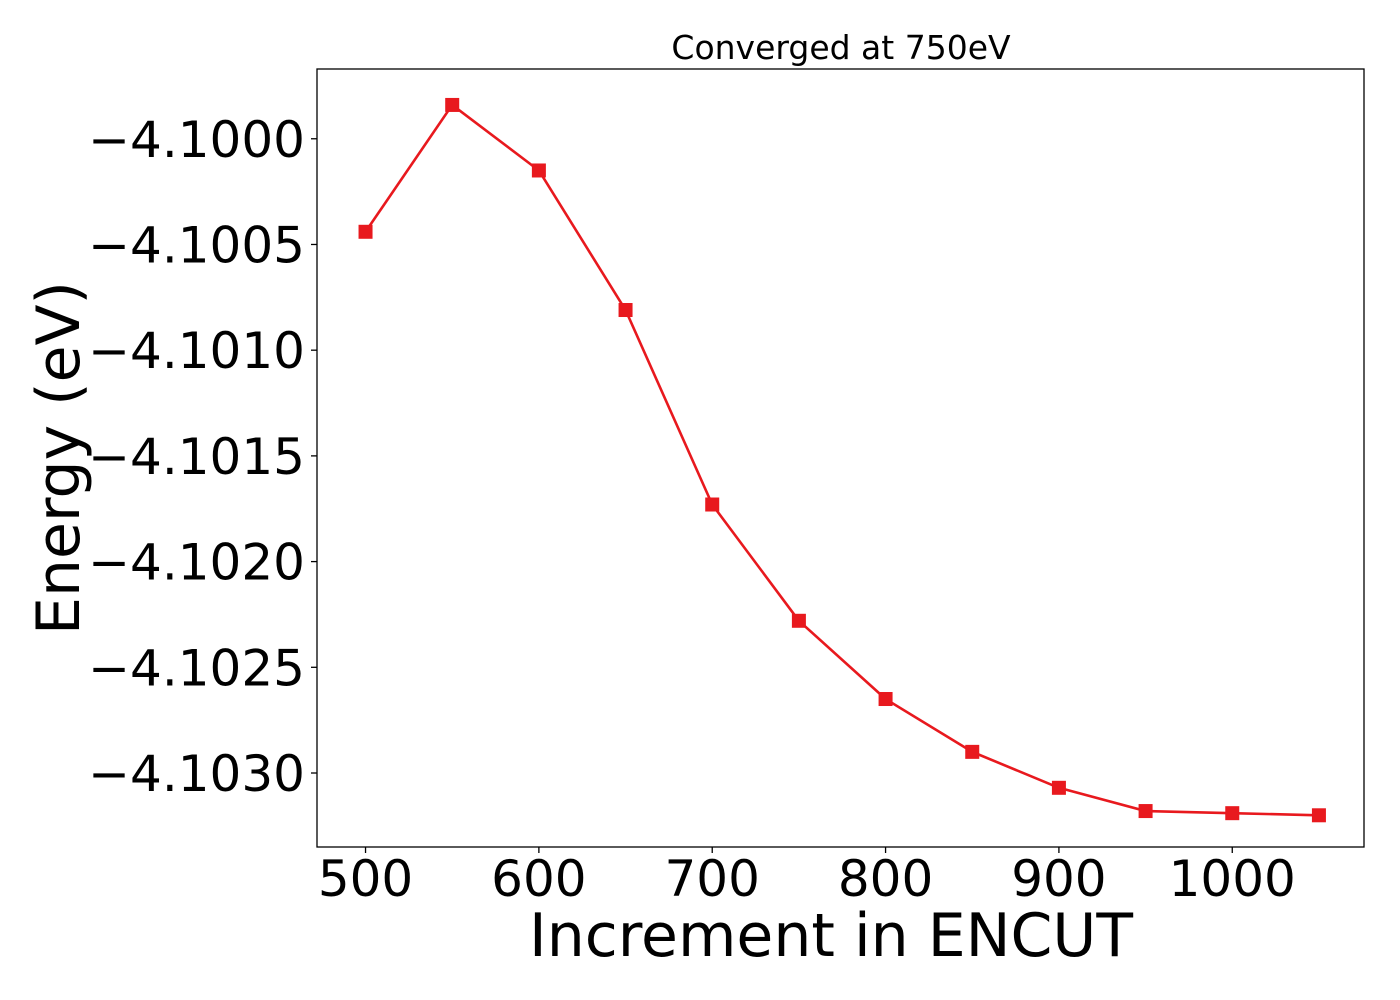 The width and height of the screenshot is (1400, 1000). Describe the element at coordinates (1232, 879) in the screenshot. I see `x-tick-label: 1000` at that location.